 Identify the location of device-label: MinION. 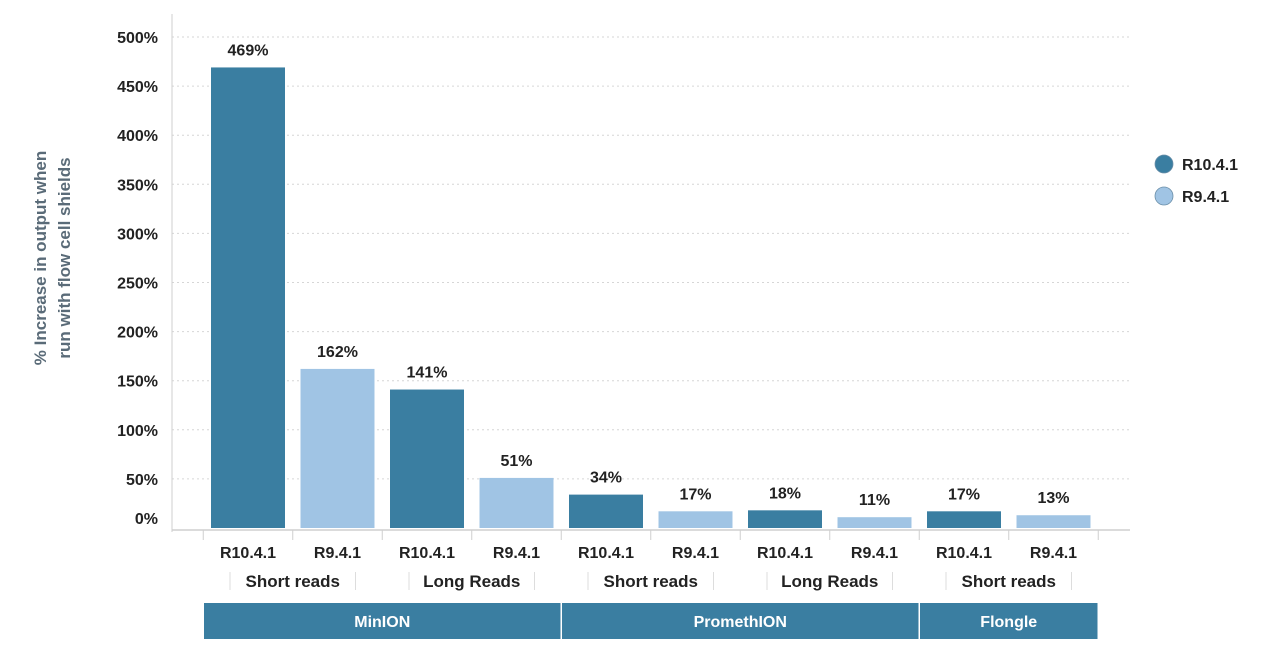
(382, 622).